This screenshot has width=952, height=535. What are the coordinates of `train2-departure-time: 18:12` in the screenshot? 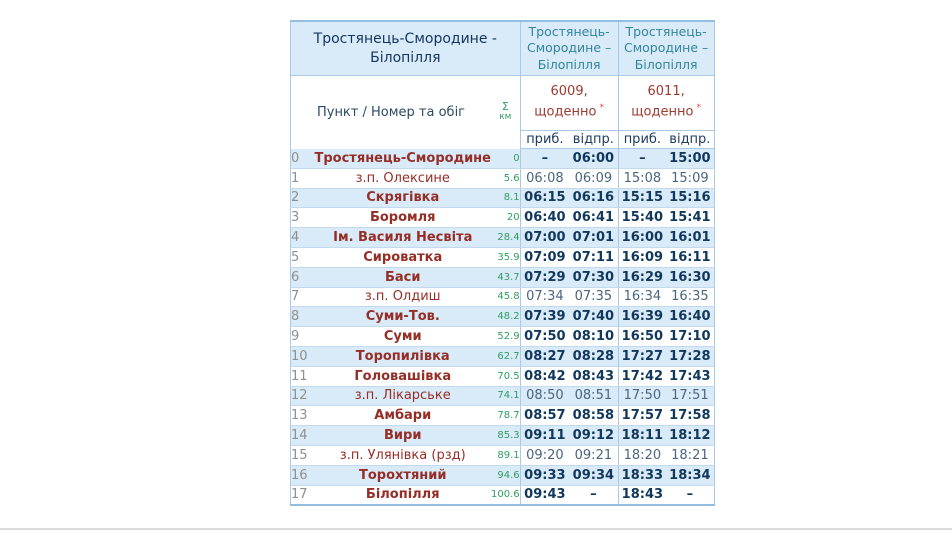 It's located at (690, 435).